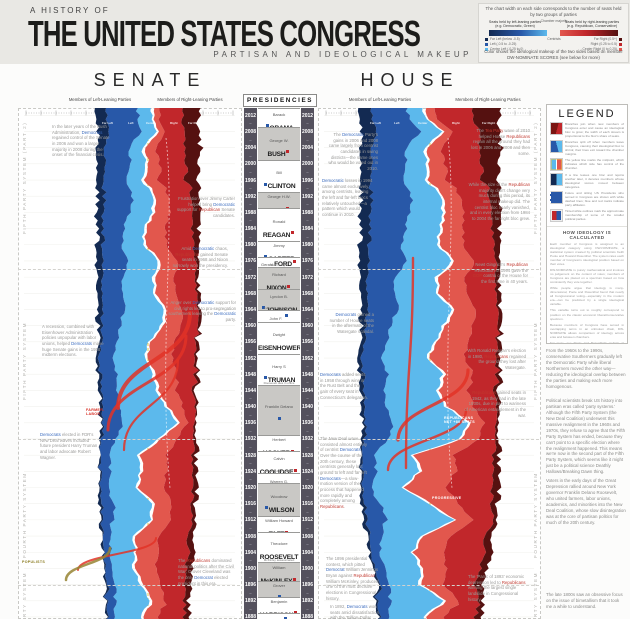 The width and height of the screenshot is (630, 619). What do you see at coordinates (100, 99) in the screenshot?
I see `senate-left-axis-label: Members of Left-Leaning Parties` at bounding box center [100, 99].